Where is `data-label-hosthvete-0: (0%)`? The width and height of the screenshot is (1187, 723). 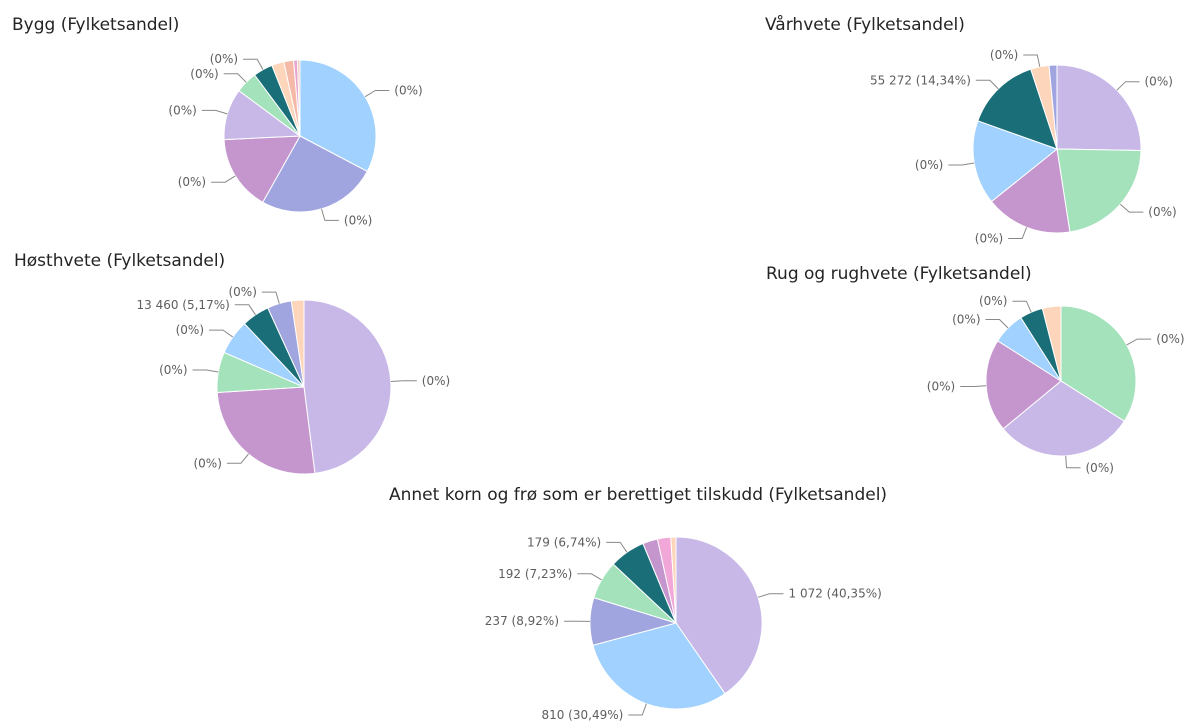
data-label-hosthvete-0: (0%) is located at coordinates (436, 381).